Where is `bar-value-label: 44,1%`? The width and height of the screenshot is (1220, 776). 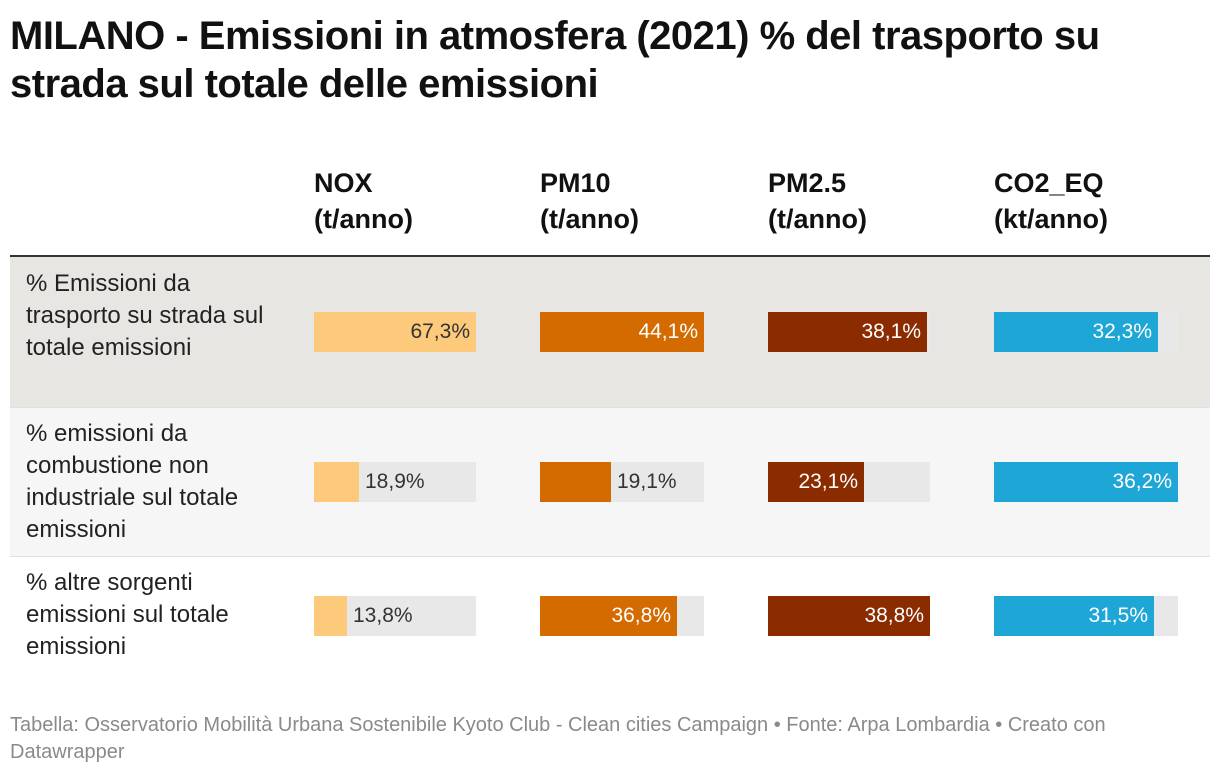 bar-value-label: 44,1% is located at coordinates (668, 331).